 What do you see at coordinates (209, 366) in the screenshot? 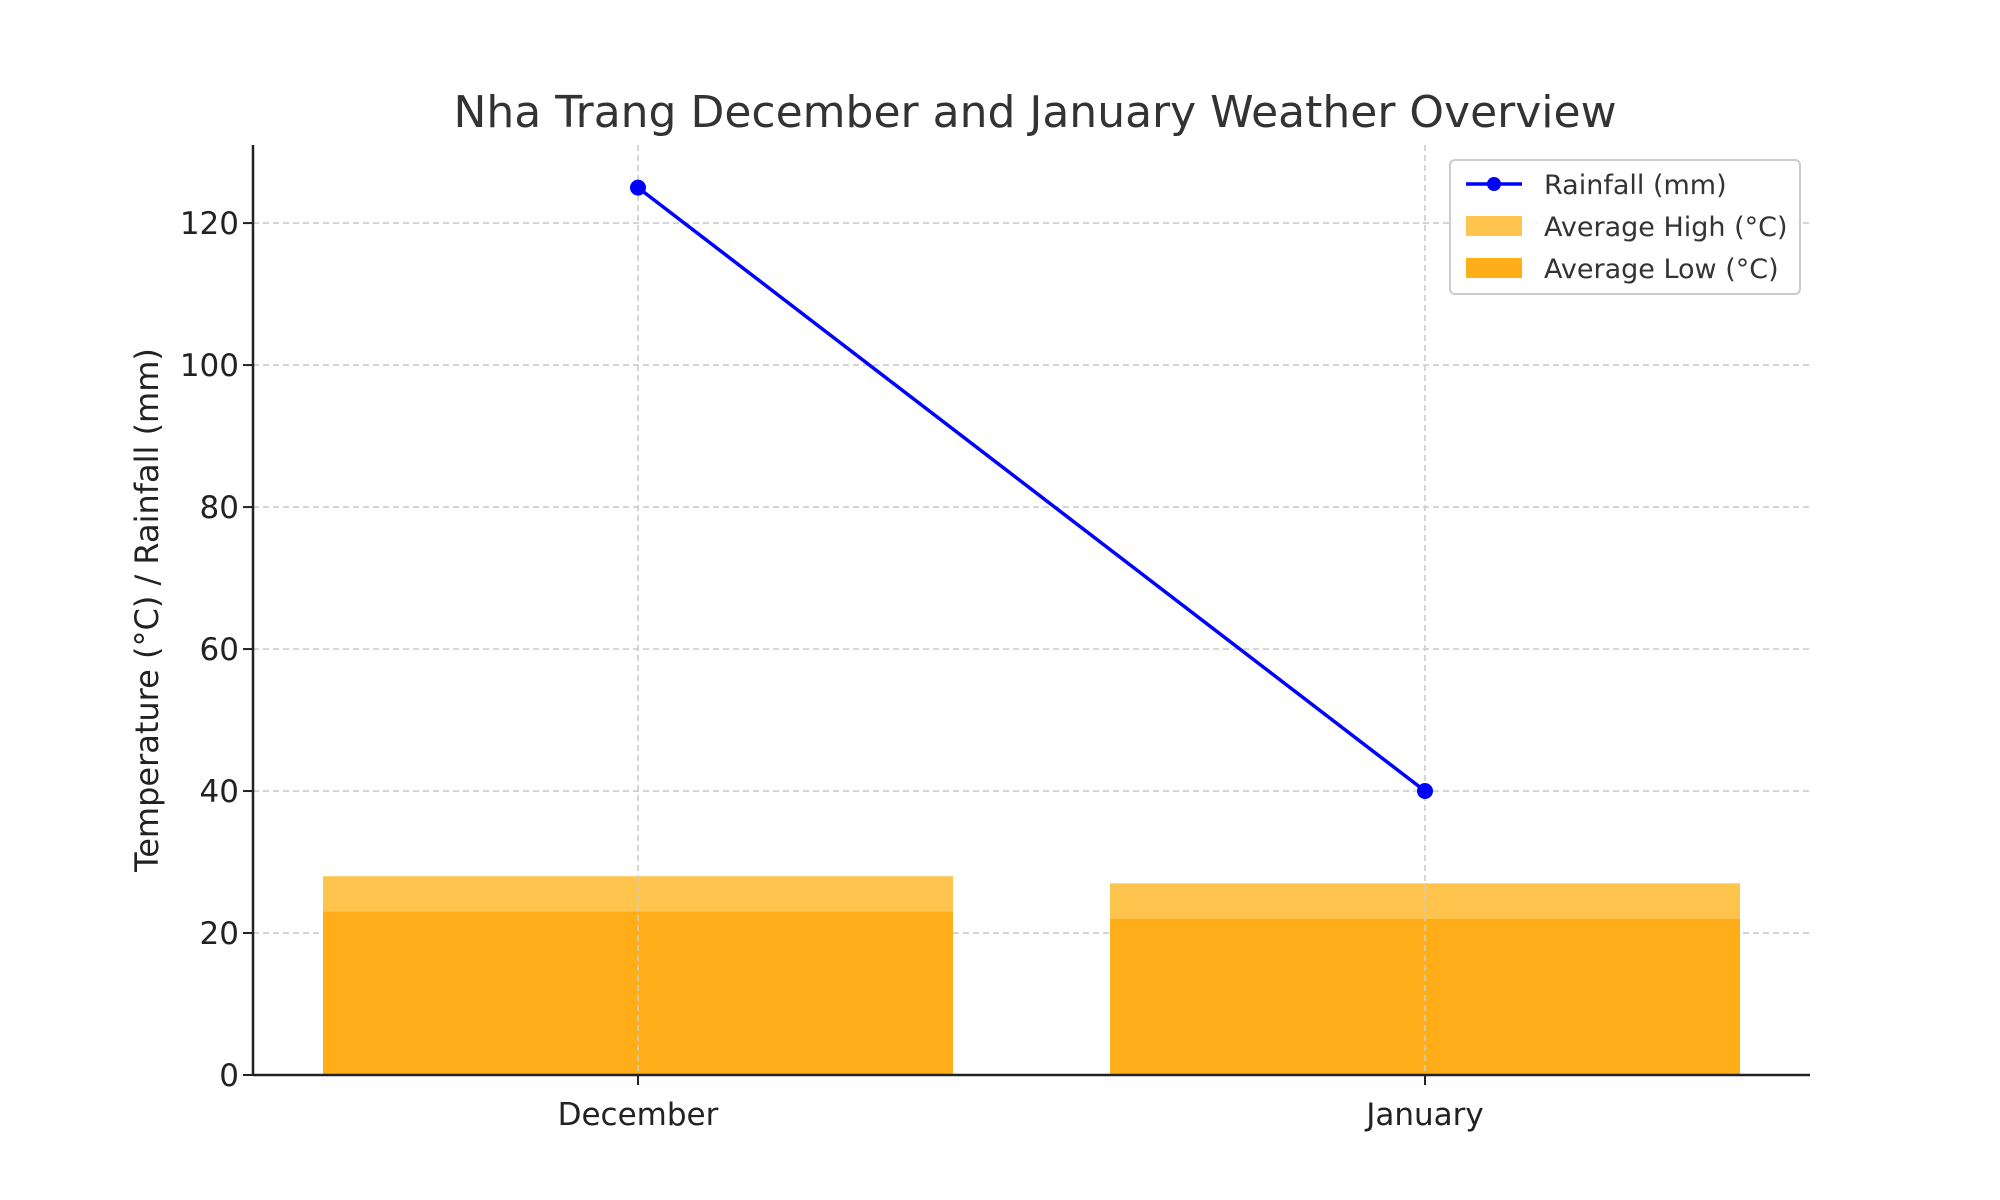
I see `y-tick-label: 100` at bounding box center [209, 366].